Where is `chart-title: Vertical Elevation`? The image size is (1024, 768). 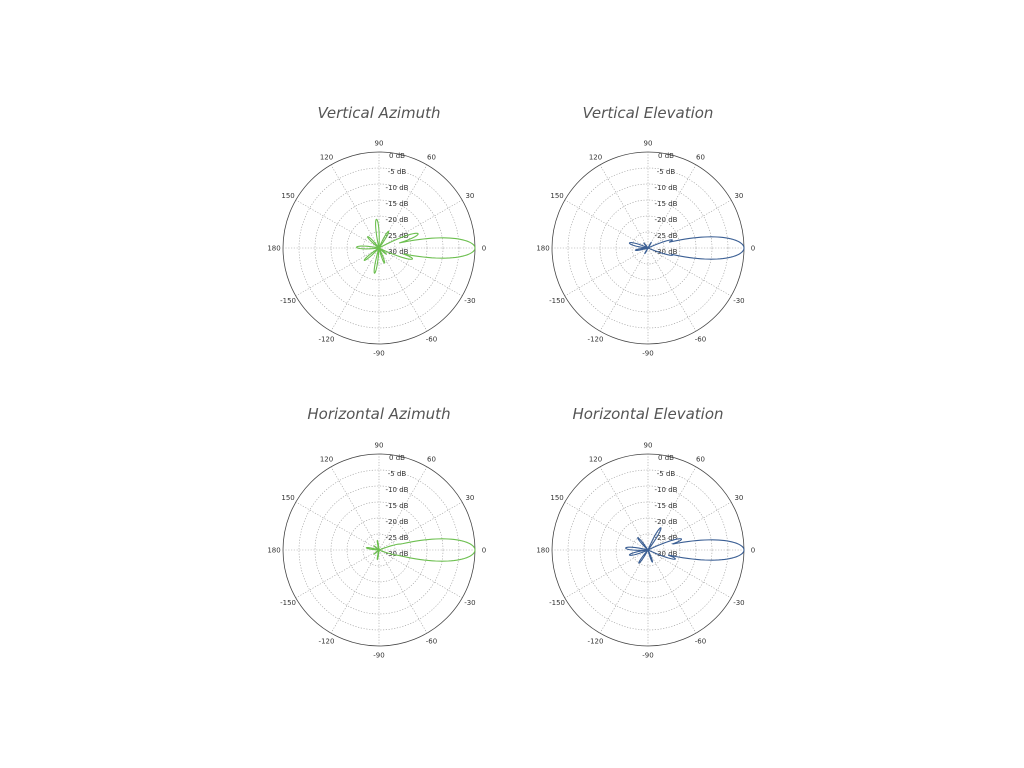
chart-title: Vertical Elevation is located at coordinates (648, 113).